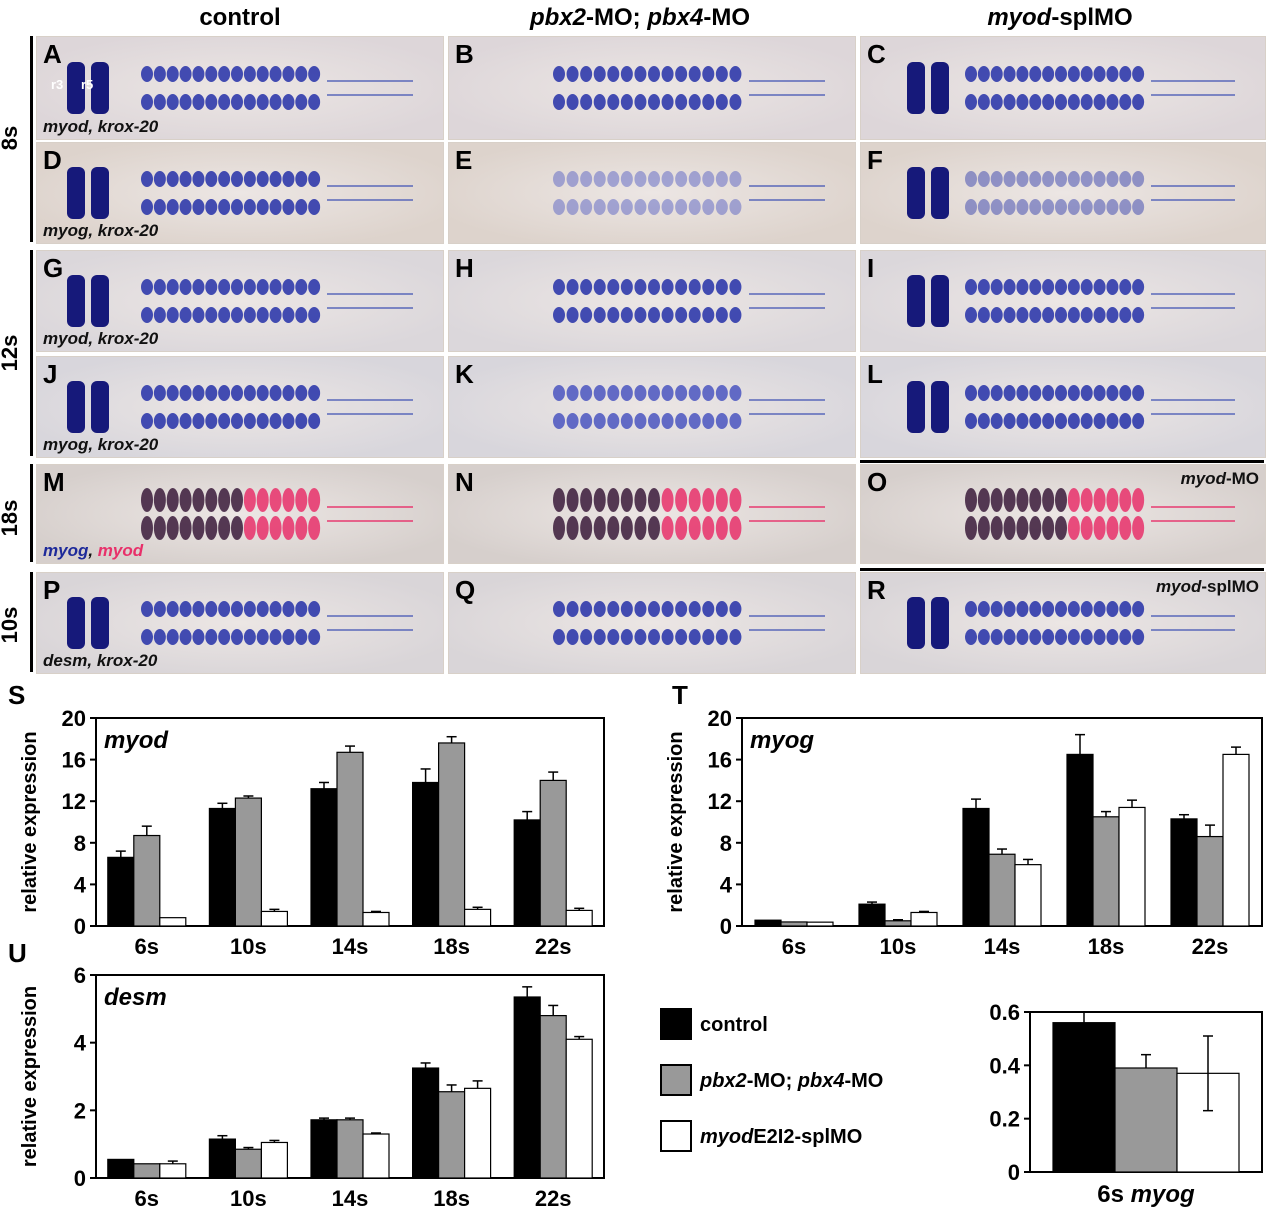 Image resolution: width=1280 pixels, height=1215 pixels. What do you see at coordinates (726, 884) in the screenshot?
I see `y-tick-label-t: 4` at bounding box center [726, 884].